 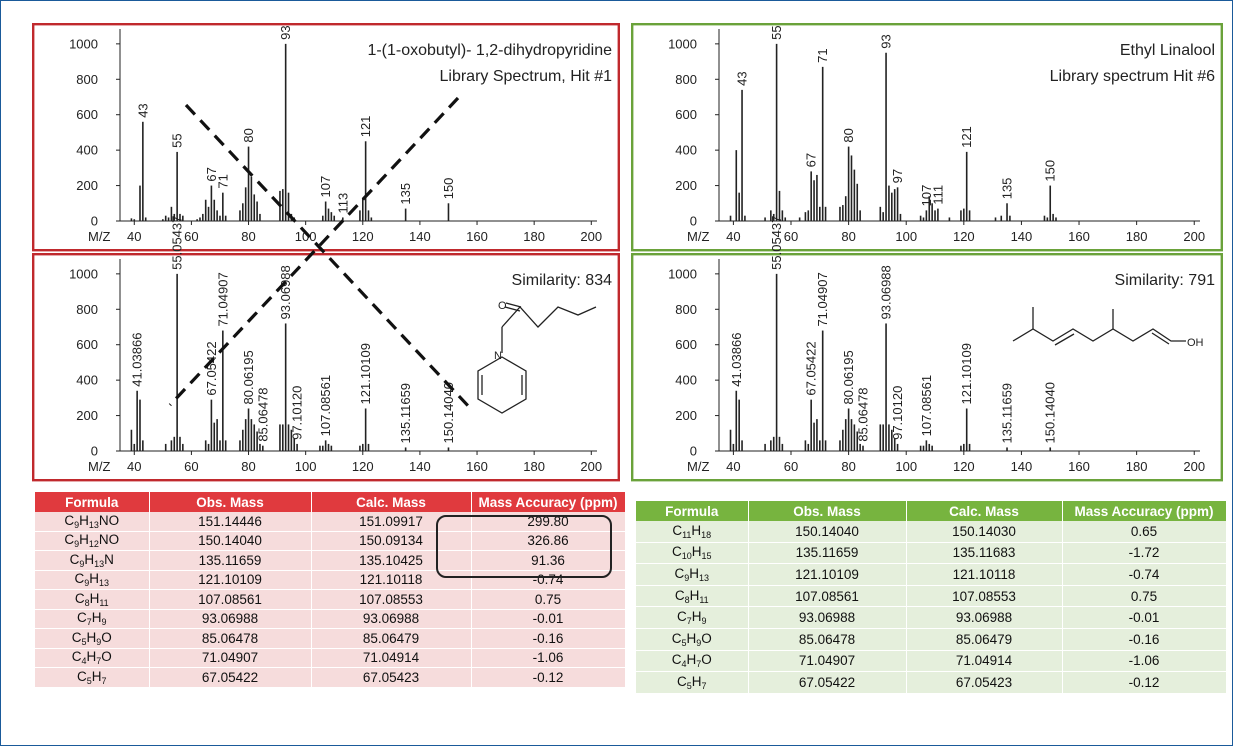 I want to click on peak-mz-label: 150.14040, so click(x=1050, y=412).